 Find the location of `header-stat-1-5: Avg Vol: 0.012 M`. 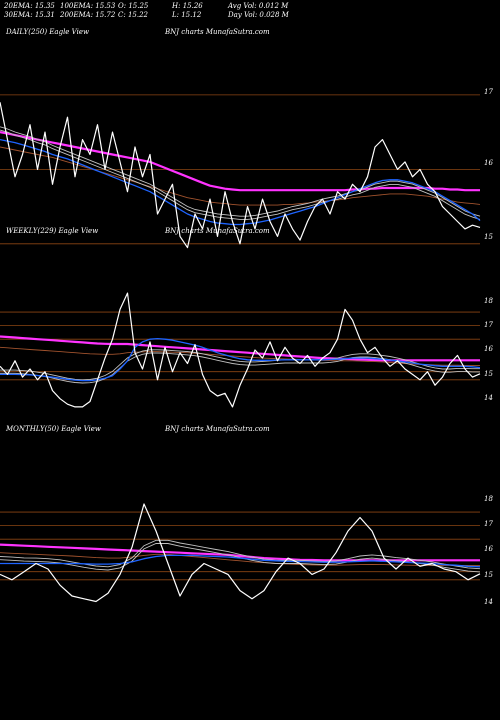

header-stat-1-5: Avg Vol: 0.012 M is located at coordinates (258, 6).